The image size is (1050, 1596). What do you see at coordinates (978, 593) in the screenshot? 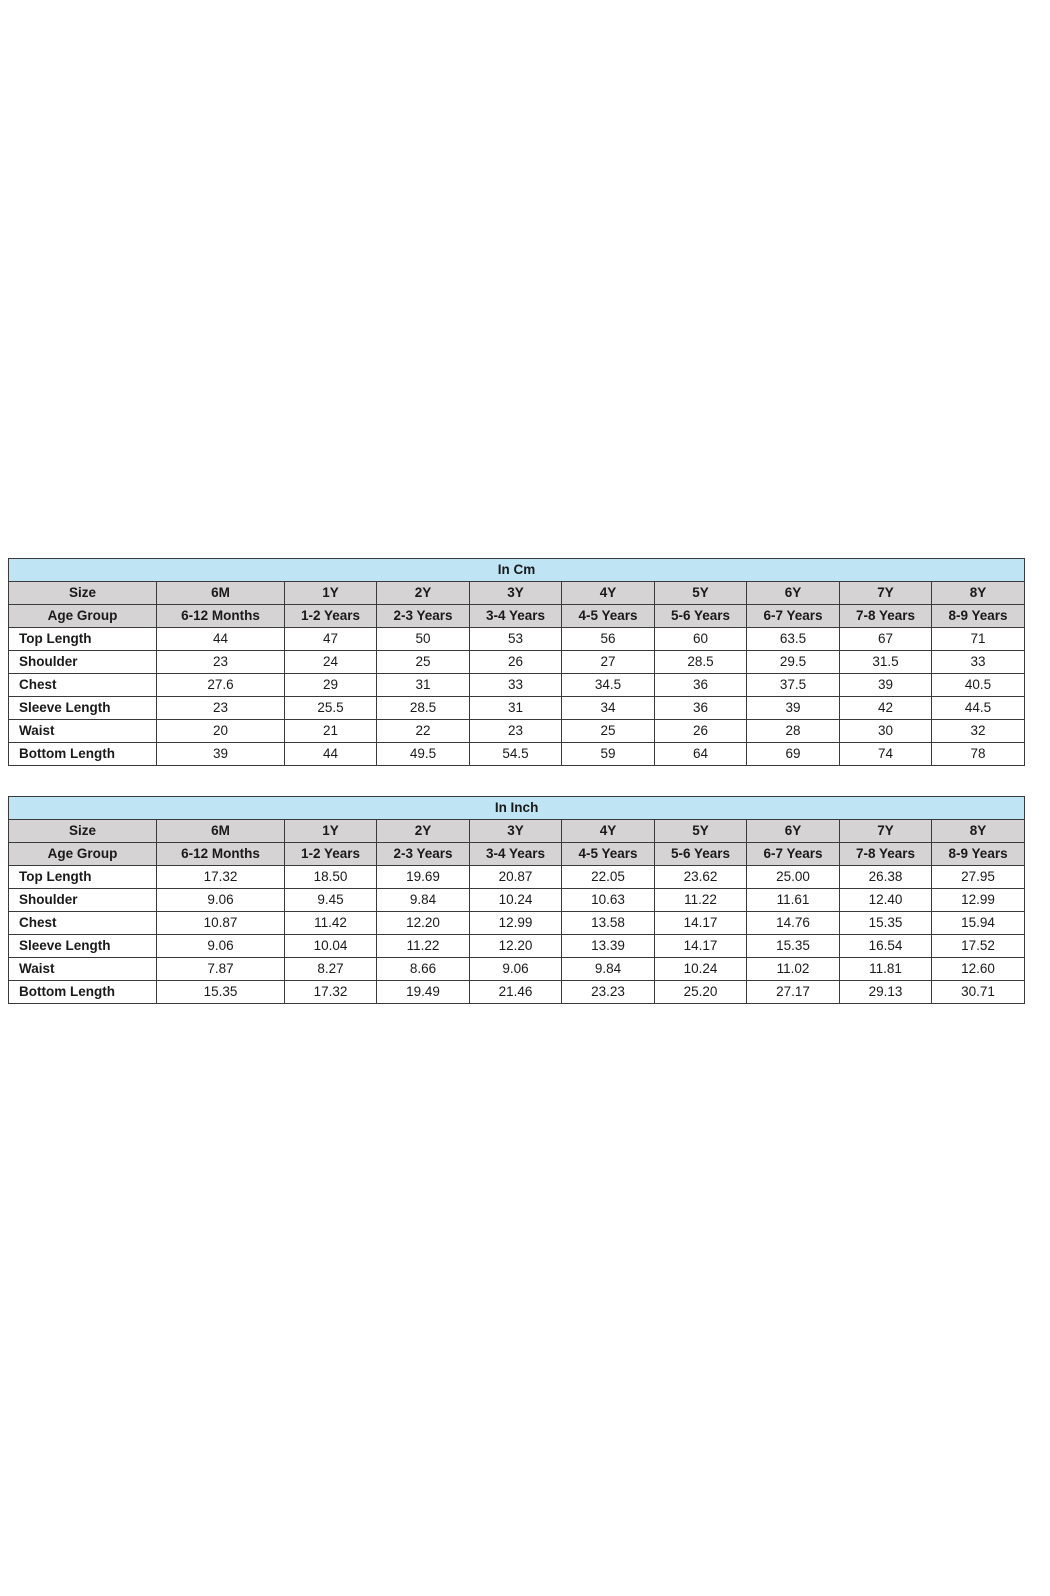
I see `size-header-cell: 8Y` at bounding box center [978, 593].